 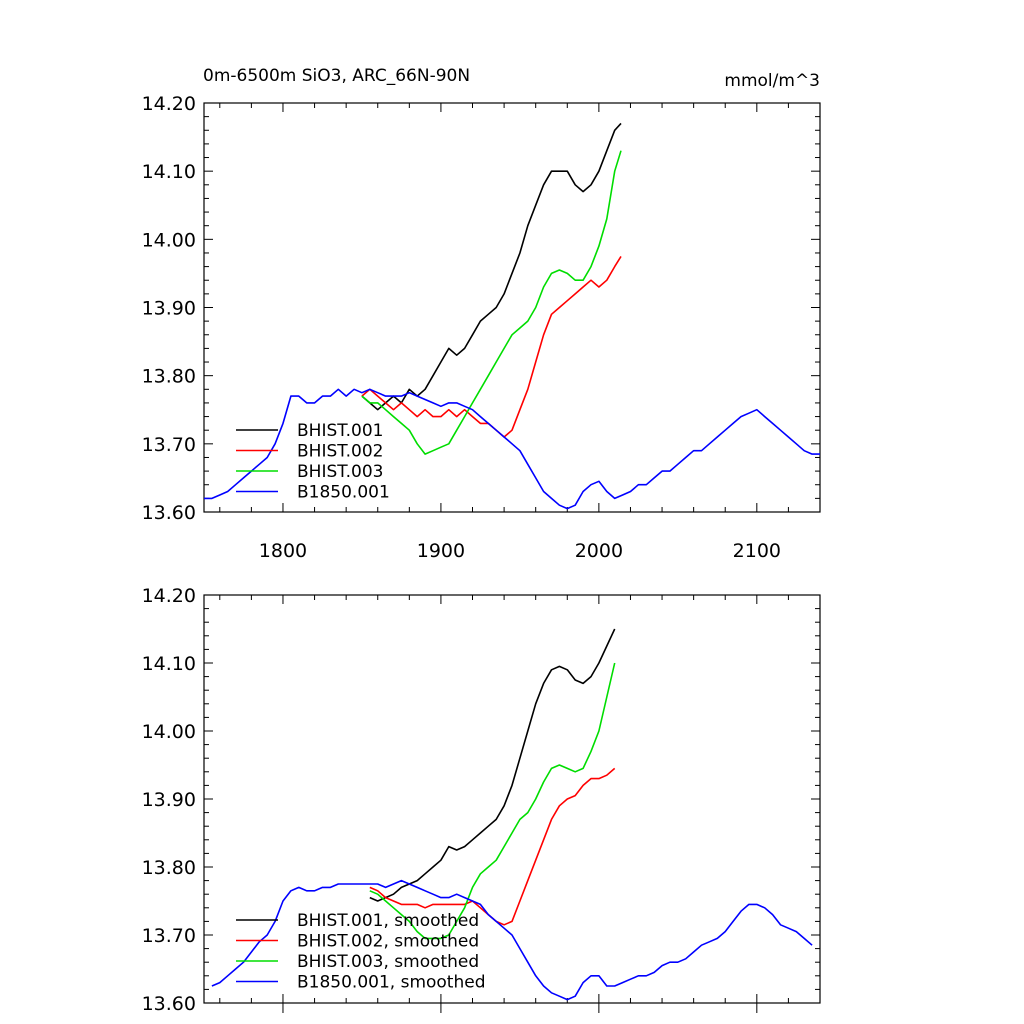 What do you see at coordinates (340, 452) in the screenshot?
I see `legend-label: BHIST.002` at bounding box center [340, 452].